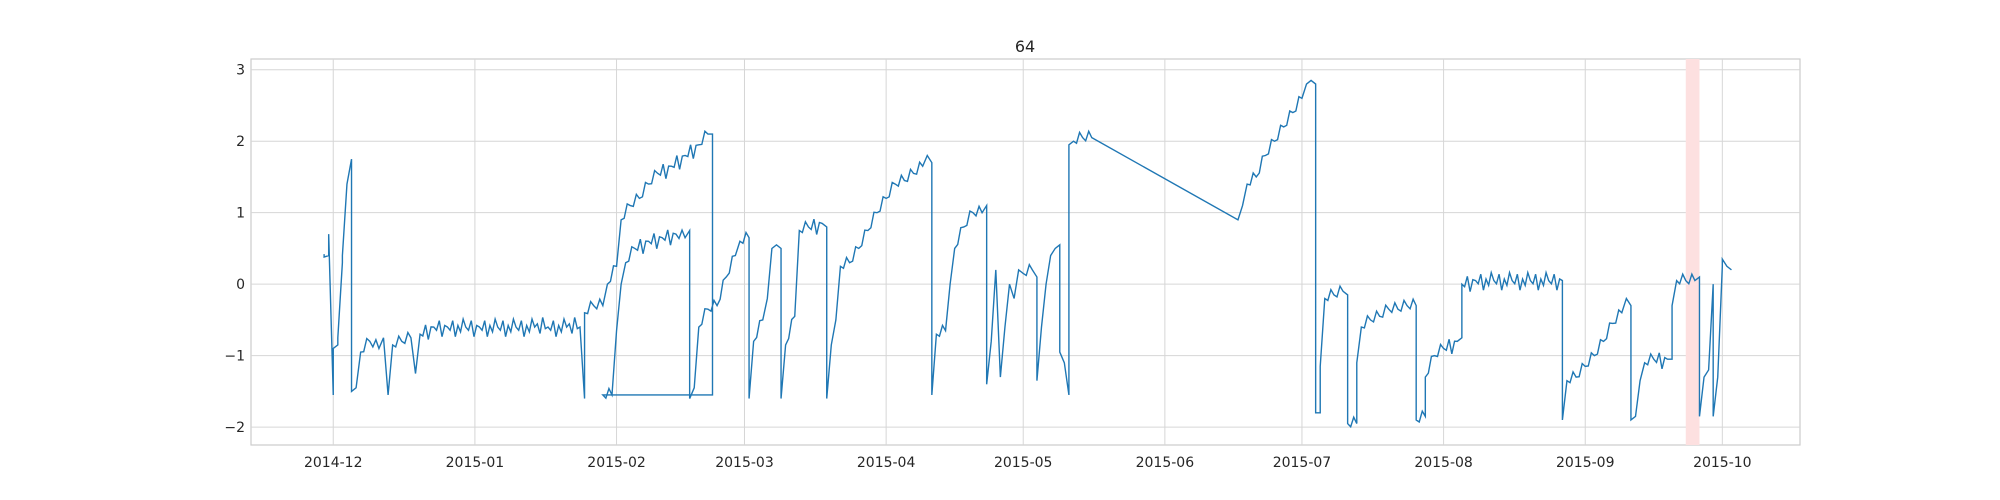  What do you see at coordinates (475, 463) in the screenshot?
I see `x-tick-label: 2015-01` at bounding box center [475, 463].